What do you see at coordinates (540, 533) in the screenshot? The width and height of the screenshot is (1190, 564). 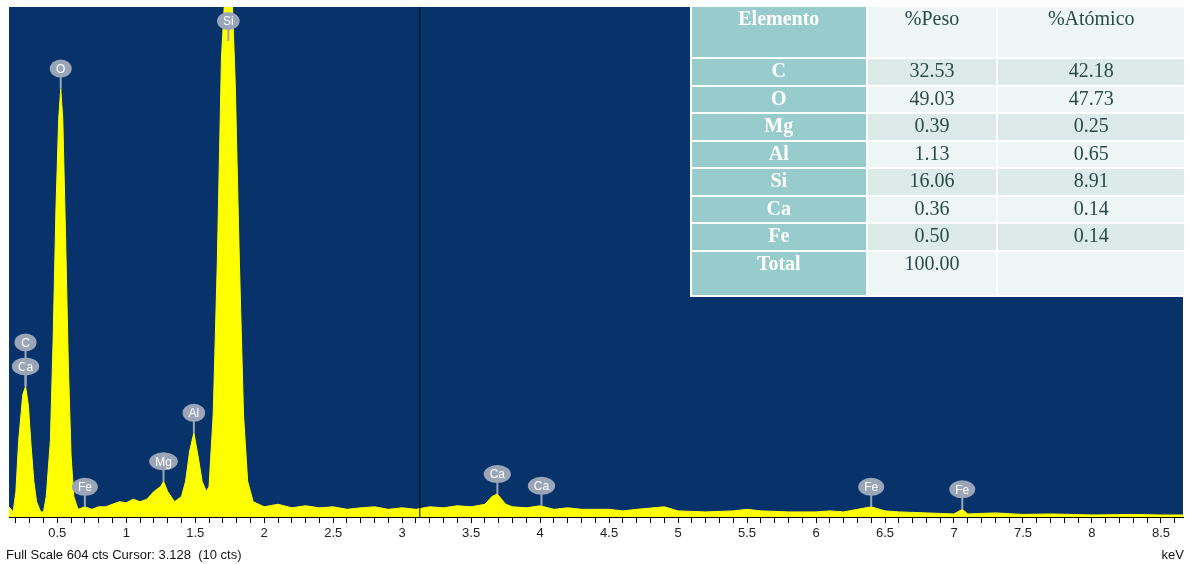 I see `x-tick-label: 4` at bounding box center [540, 533].